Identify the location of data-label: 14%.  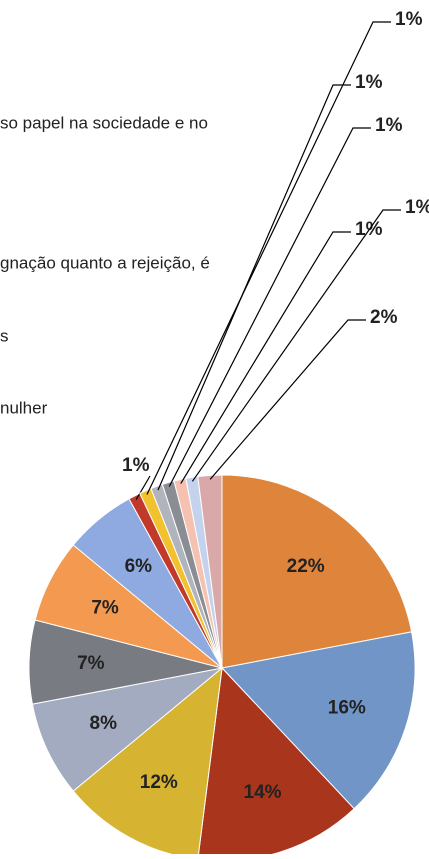
(263, 792).